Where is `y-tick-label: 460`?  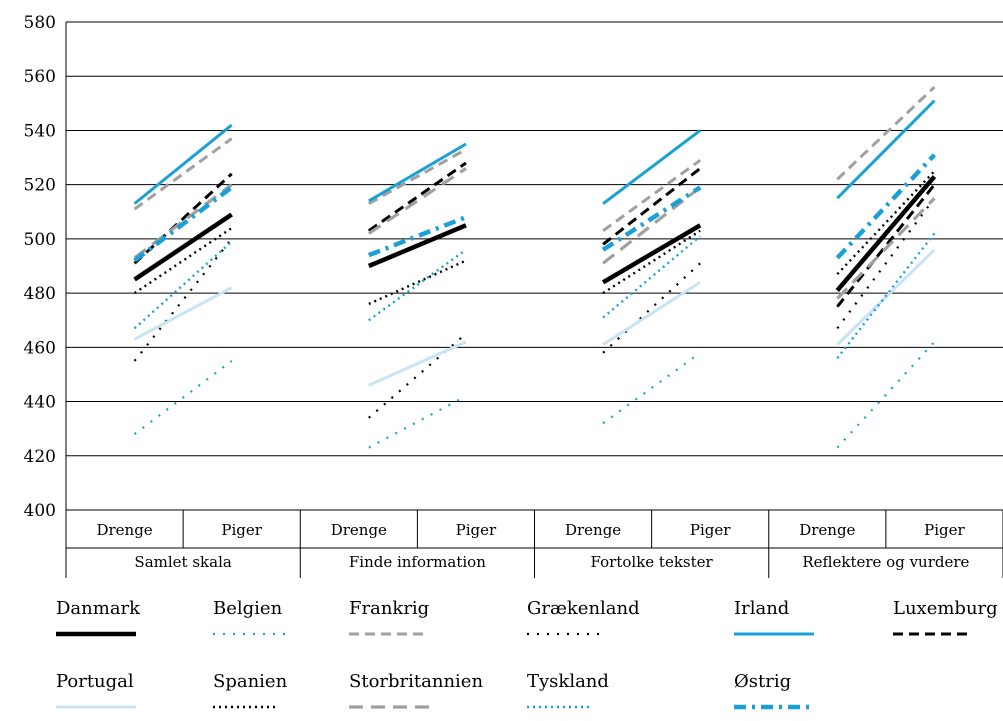
y-tick-label: 460 is located at coordinates (40, 348).